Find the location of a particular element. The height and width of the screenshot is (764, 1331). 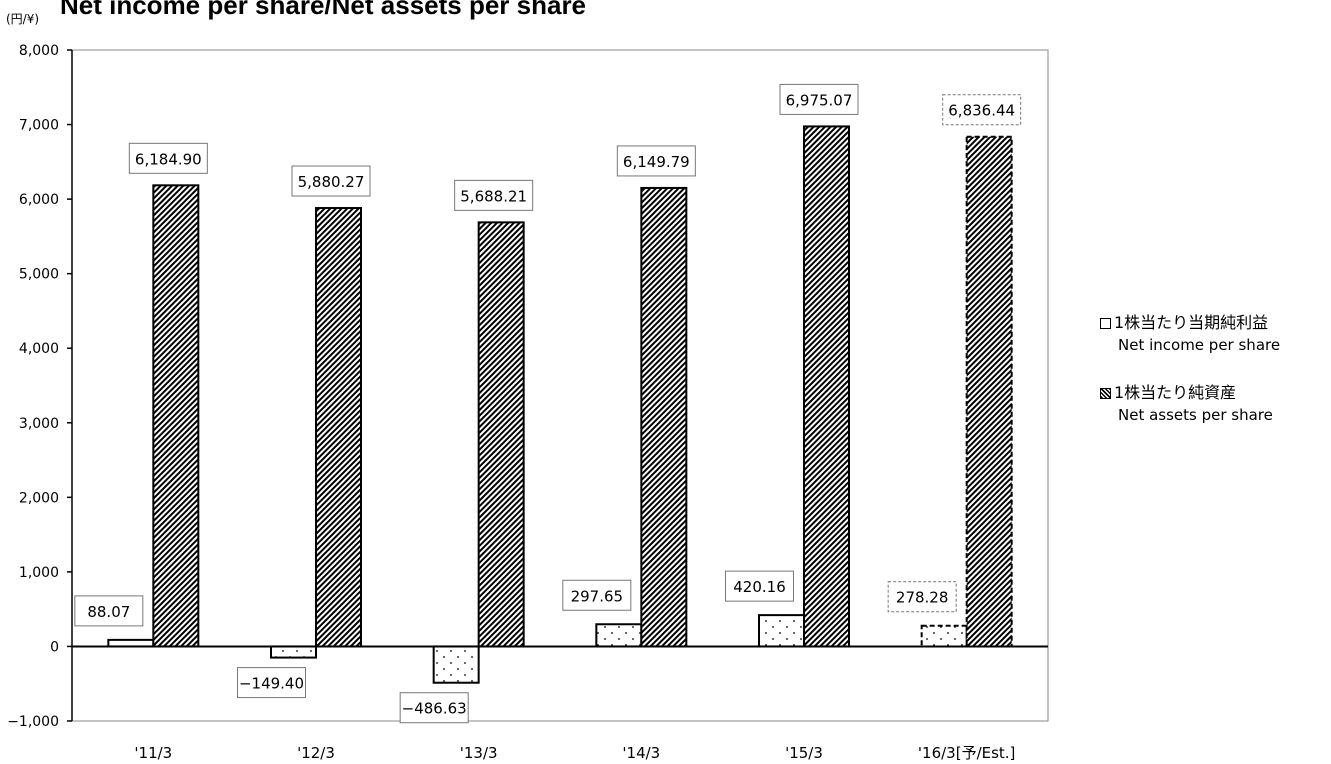

data-label-income: 420.16 is located at coordinates (759, 587).